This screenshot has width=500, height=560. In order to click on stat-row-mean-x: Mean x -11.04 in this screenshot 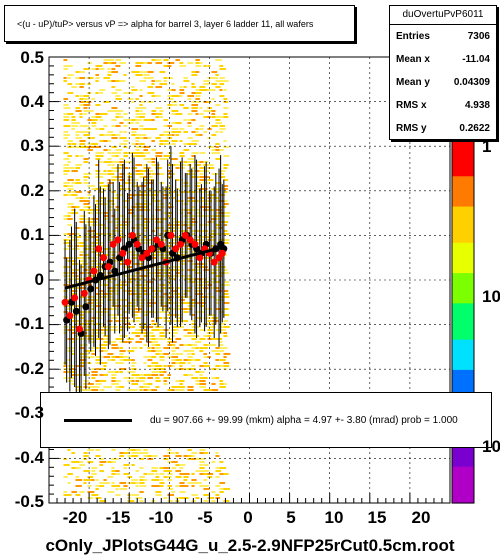, I will do `click(443, 59)`.